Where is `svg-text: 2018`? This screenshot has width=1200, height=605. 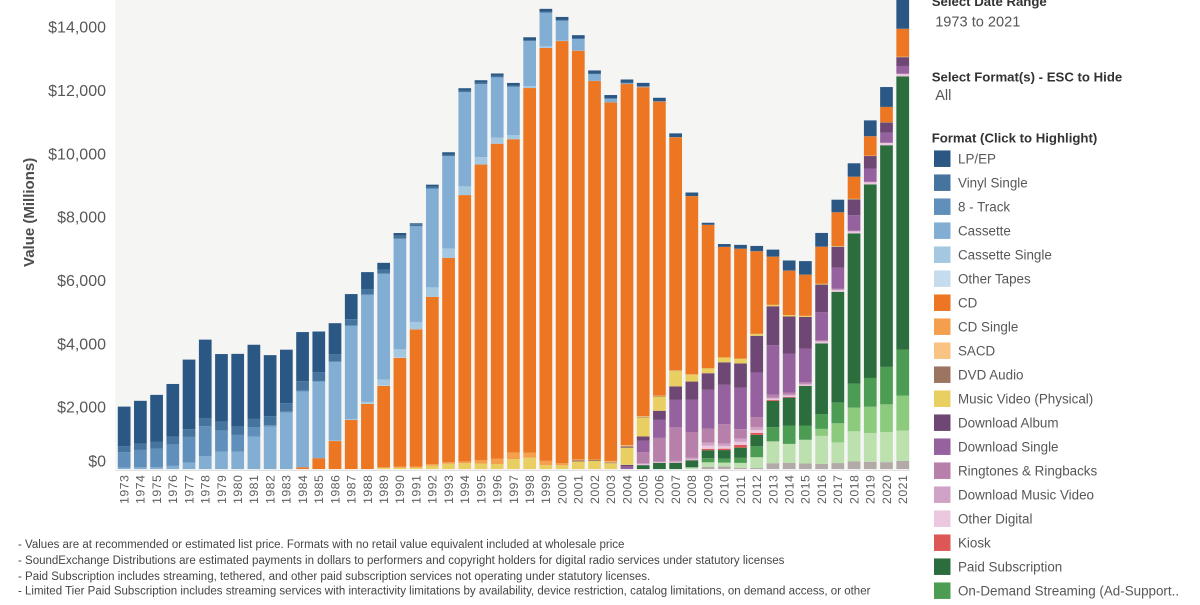
svg-text: 2018 is located at coordinates (854, 489).